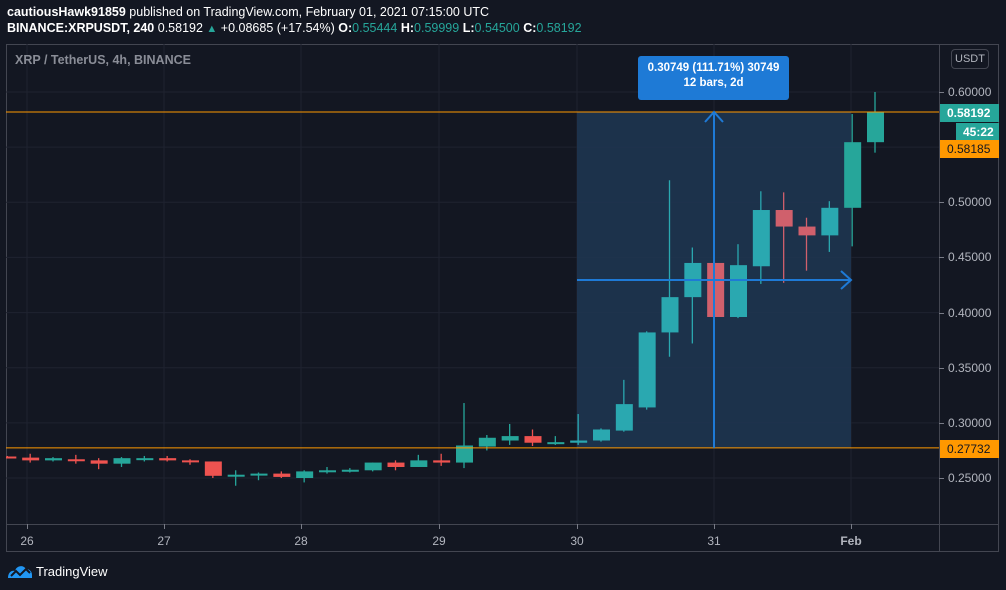 This screenshot has width=1006, height=590. I want to click on brand-name: TradingView, so click(72, 571).